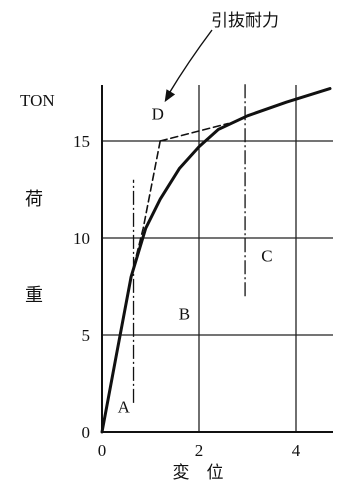 The width and height of the screenshot is (347, 487). I want to click on annotation-arrow-line, so click(190, 62).